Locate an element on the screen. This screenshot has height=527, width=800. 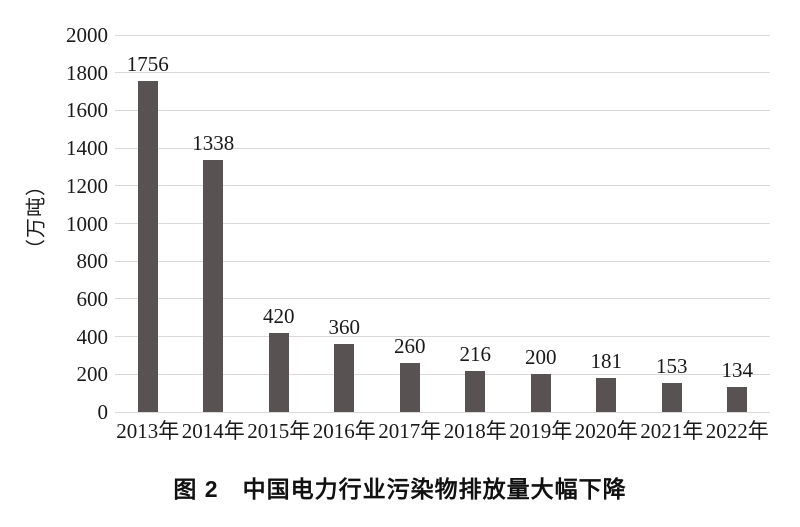
gridline-y1000 is located at coordinates (442, 223).